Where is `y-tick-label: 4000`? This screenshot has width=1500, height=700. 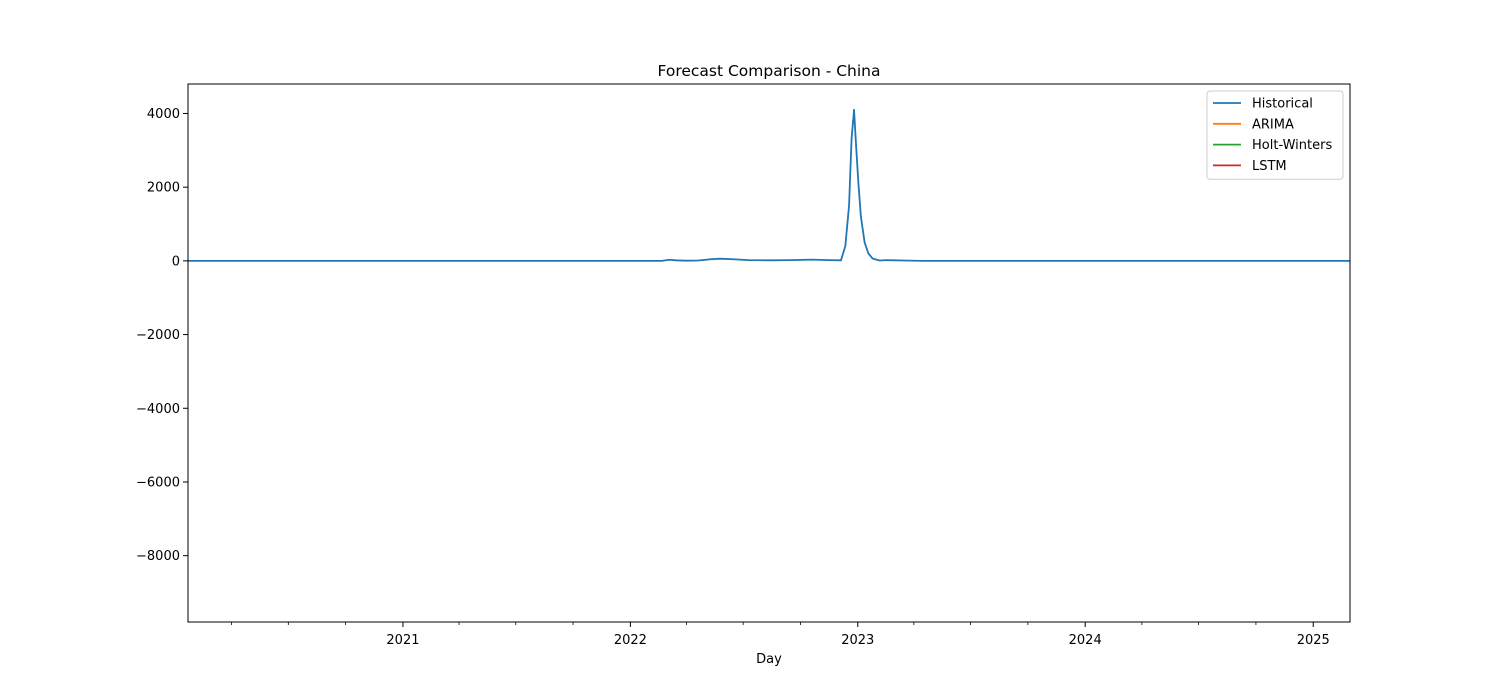 y-tick-label: 4000 is located at coordinates (163, 114).